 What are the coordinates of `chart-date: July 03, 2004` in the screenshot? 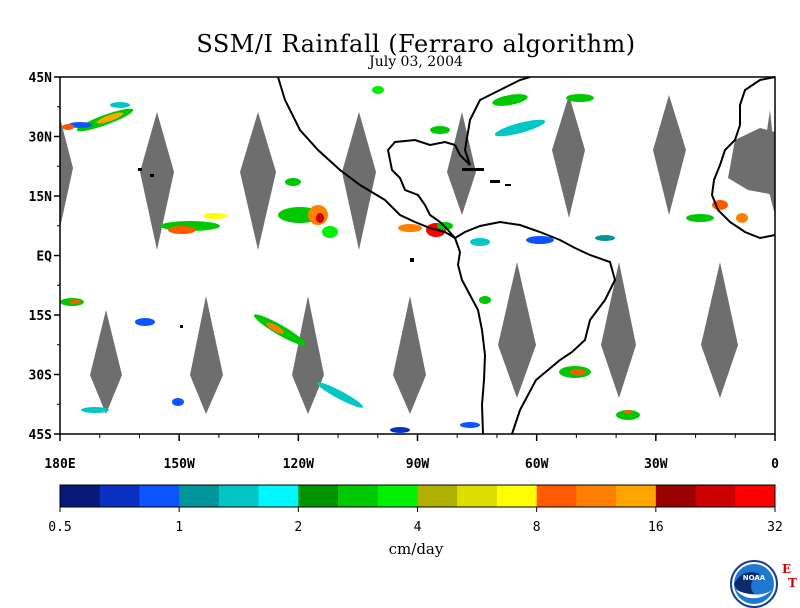 It's located at (416, 62).